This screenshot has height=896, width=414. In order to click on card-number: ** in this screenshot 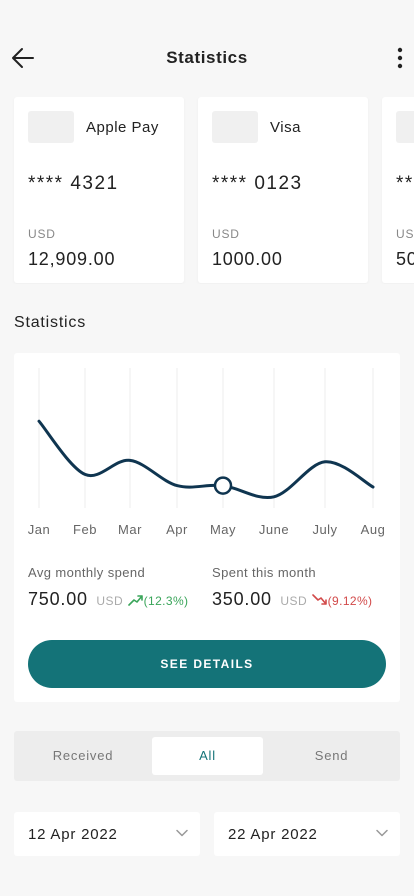, I will do `click(405, 183)`.